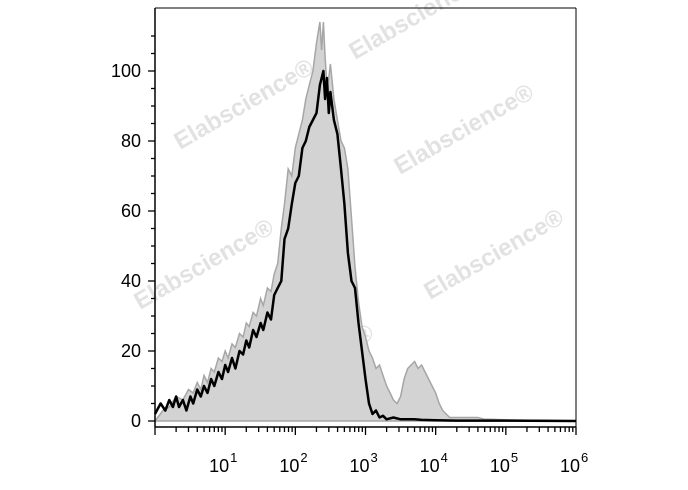 Image resolution: width=688 pixels, height=490 pixels. What do you see at coordinates (514, 457) in the screenshot?
I see `x-tick-exponent: 5` at bounding box center [514, 457].